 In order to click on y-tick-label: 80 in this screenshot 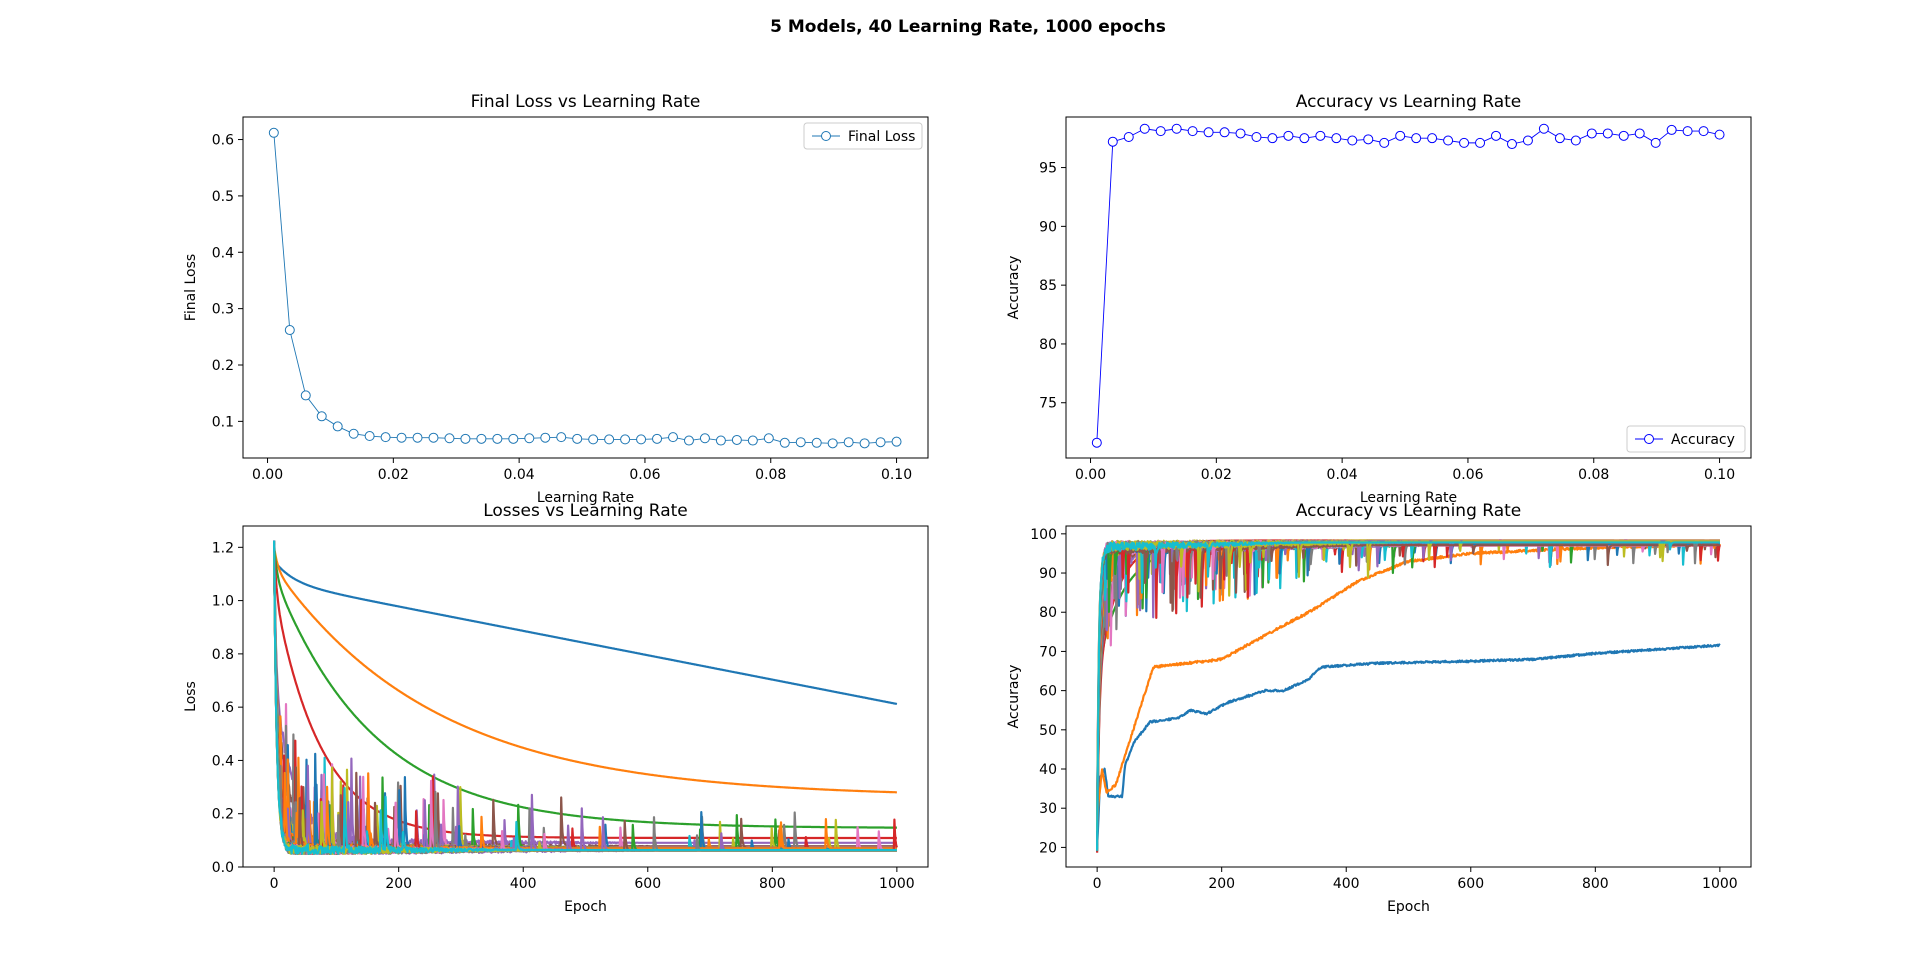, I will do `click(1048, 345)`.